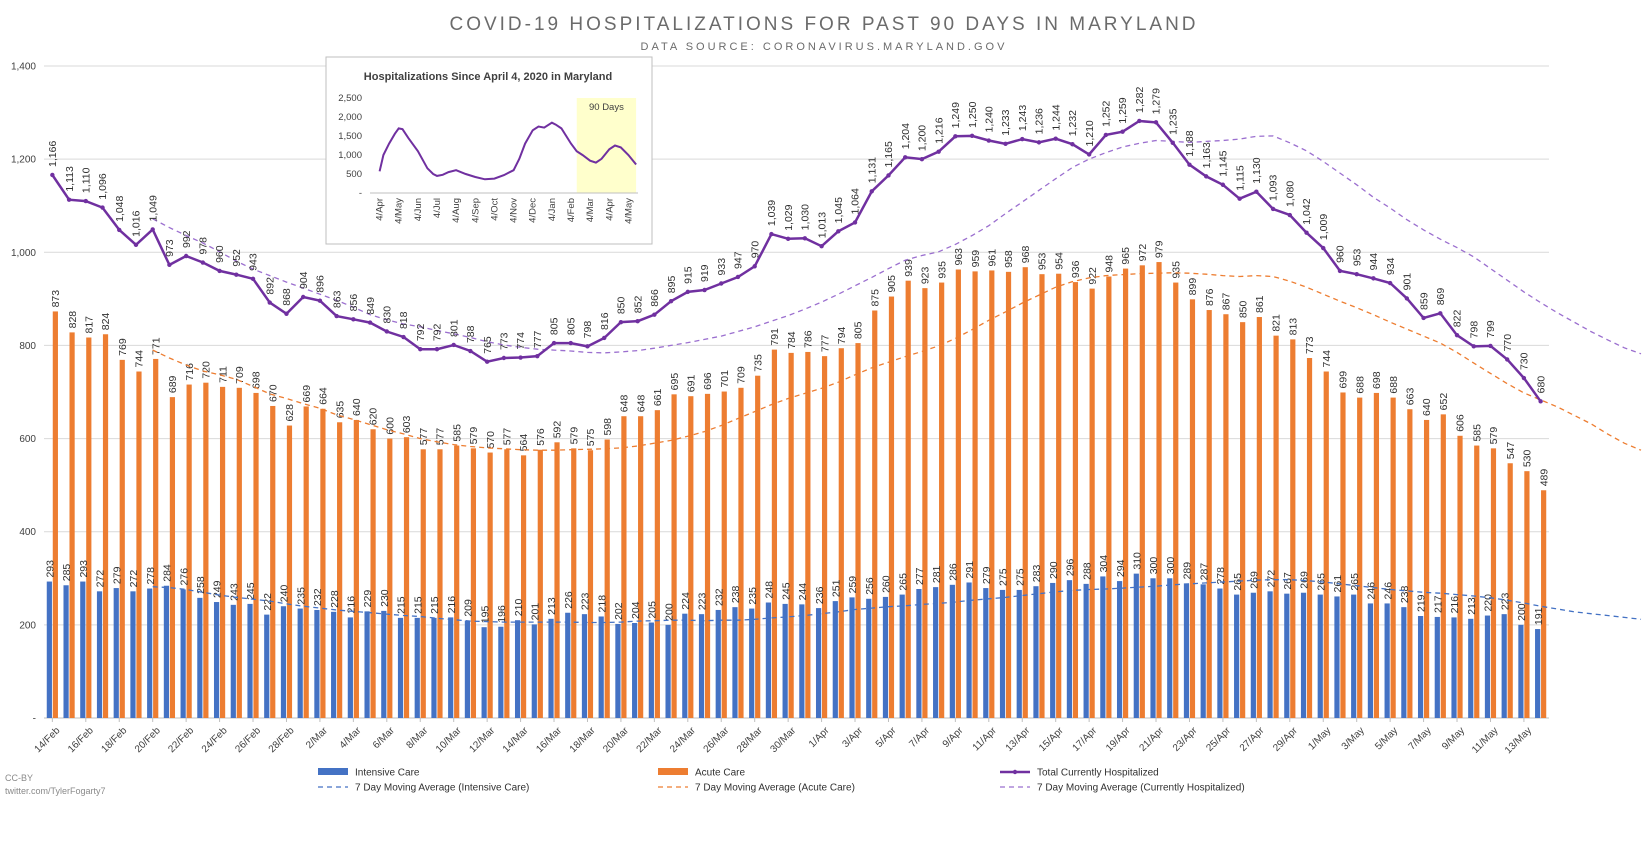  What do you see at coordinates (1438, 604) in the screenshot?
I see `intensive-care-data-label: 217` at bounding box center [1438, 604].